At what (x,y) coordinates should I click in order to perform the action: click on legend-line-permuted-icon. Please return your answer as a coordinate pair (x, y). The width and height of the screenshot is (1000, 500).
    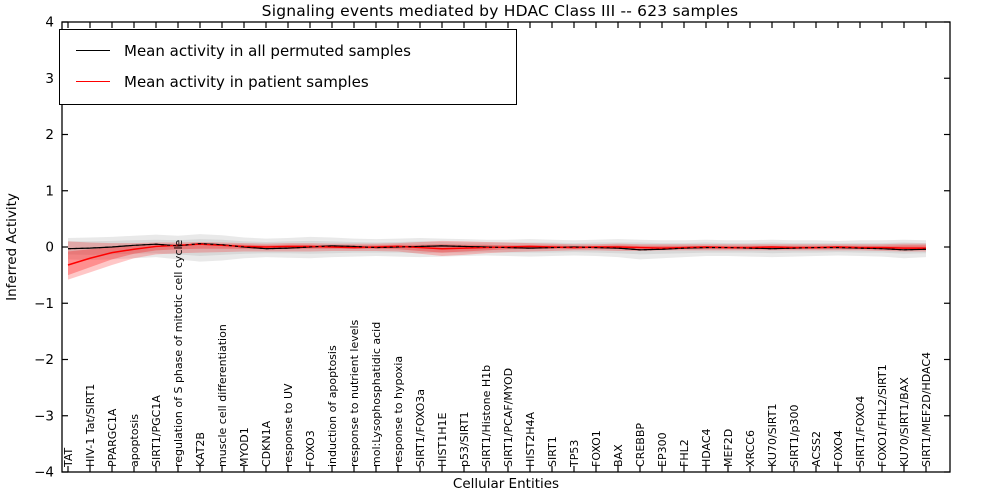
    Looking at the image, I should click on (93, 50).